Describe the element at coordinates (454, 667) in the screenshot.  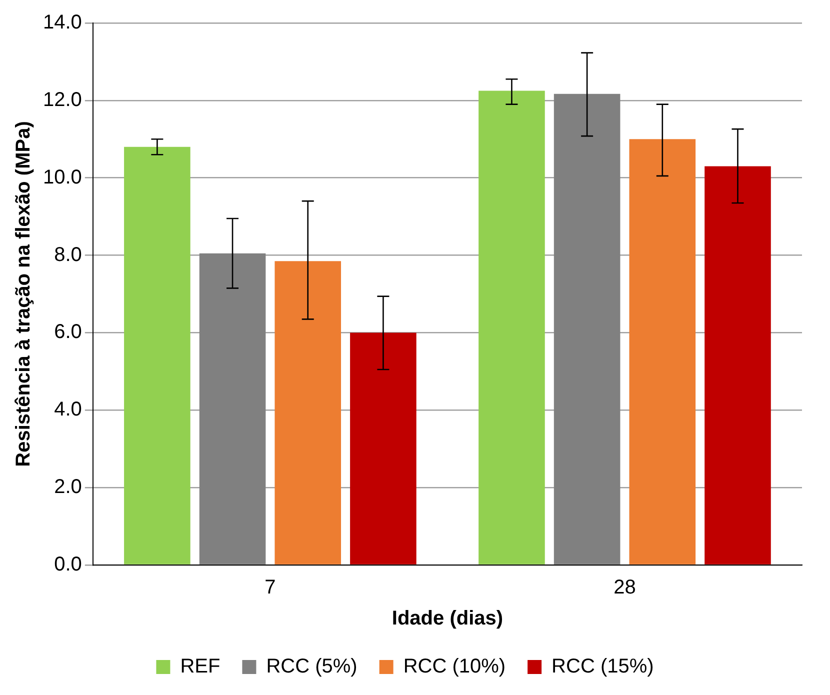
I see `legend-label: RCC (10%)` at that location.